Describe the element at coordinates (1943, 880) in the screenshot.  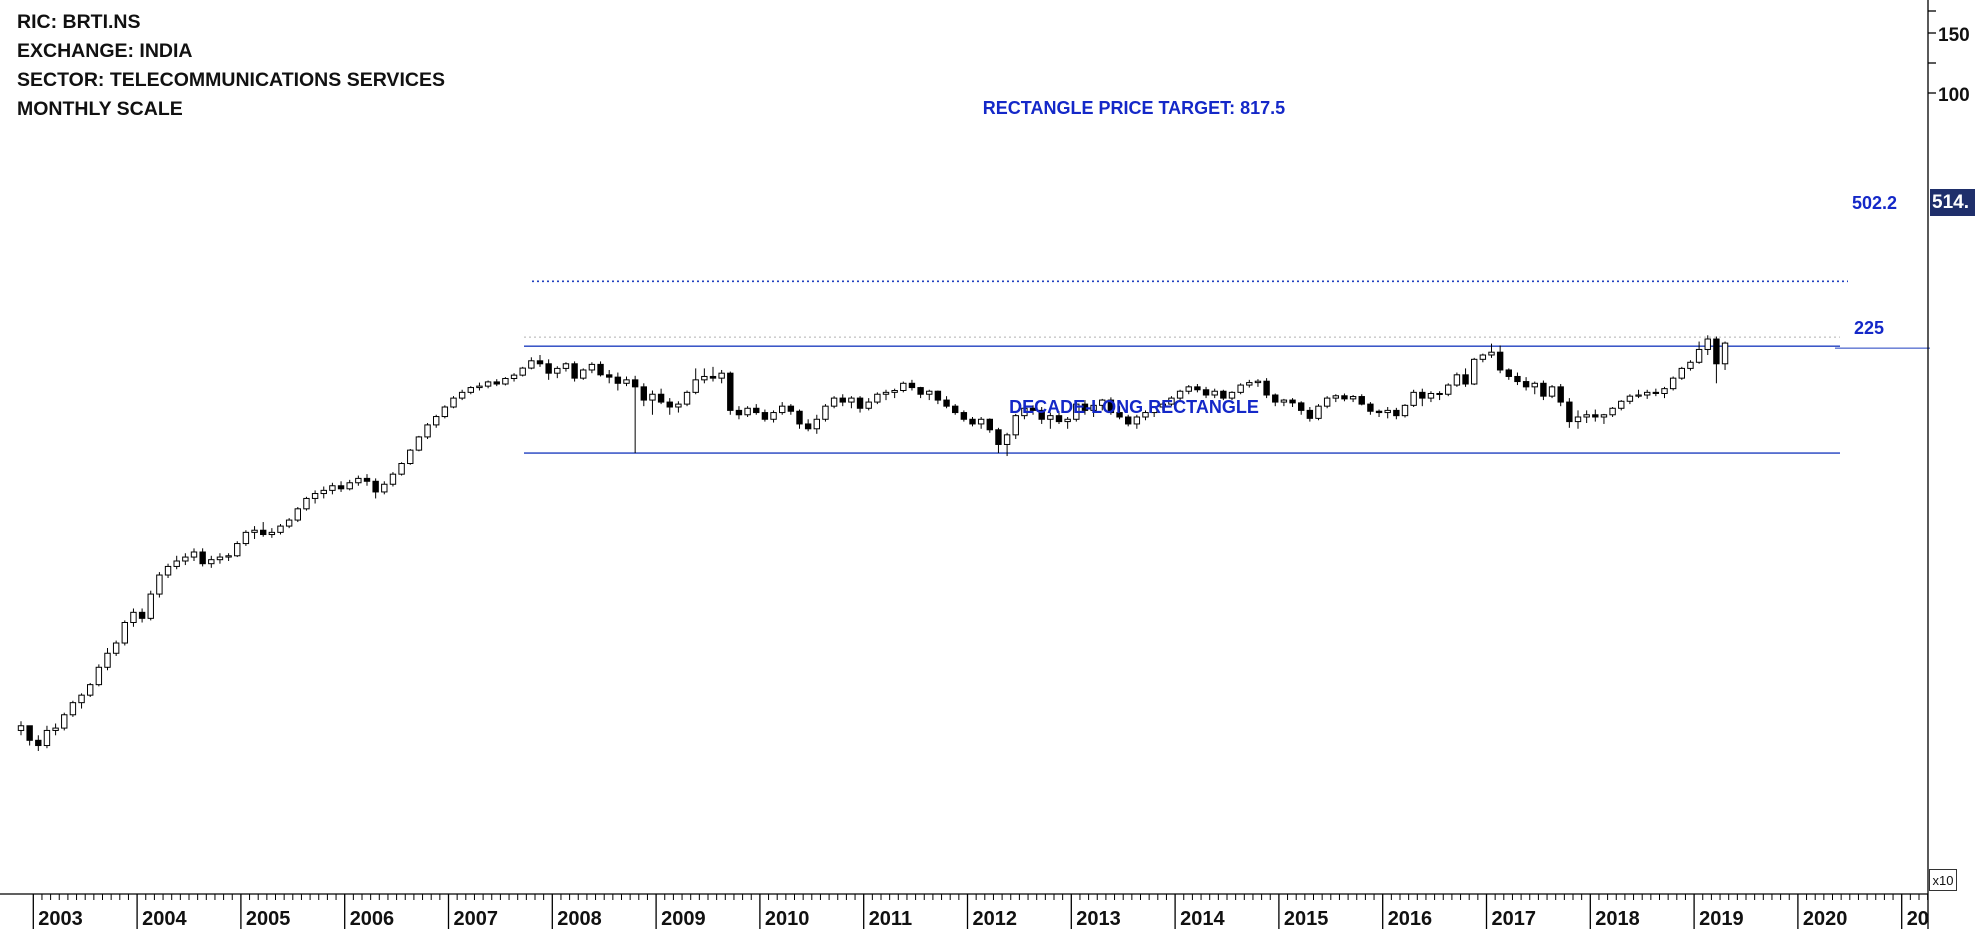
I see `zoom-button: x10` at that location.